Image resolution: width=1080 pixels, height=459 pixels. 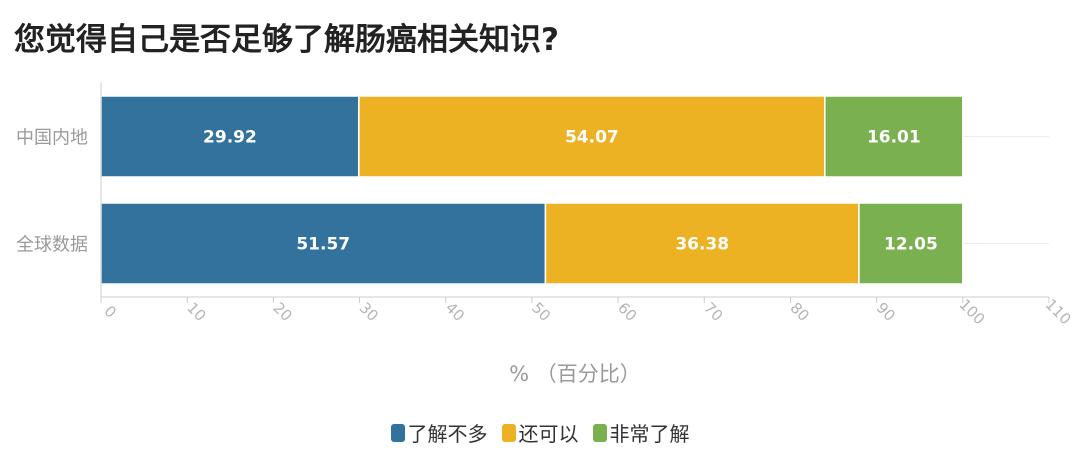 I want to click on data-label: 54.07, so click(x=592, y=138).